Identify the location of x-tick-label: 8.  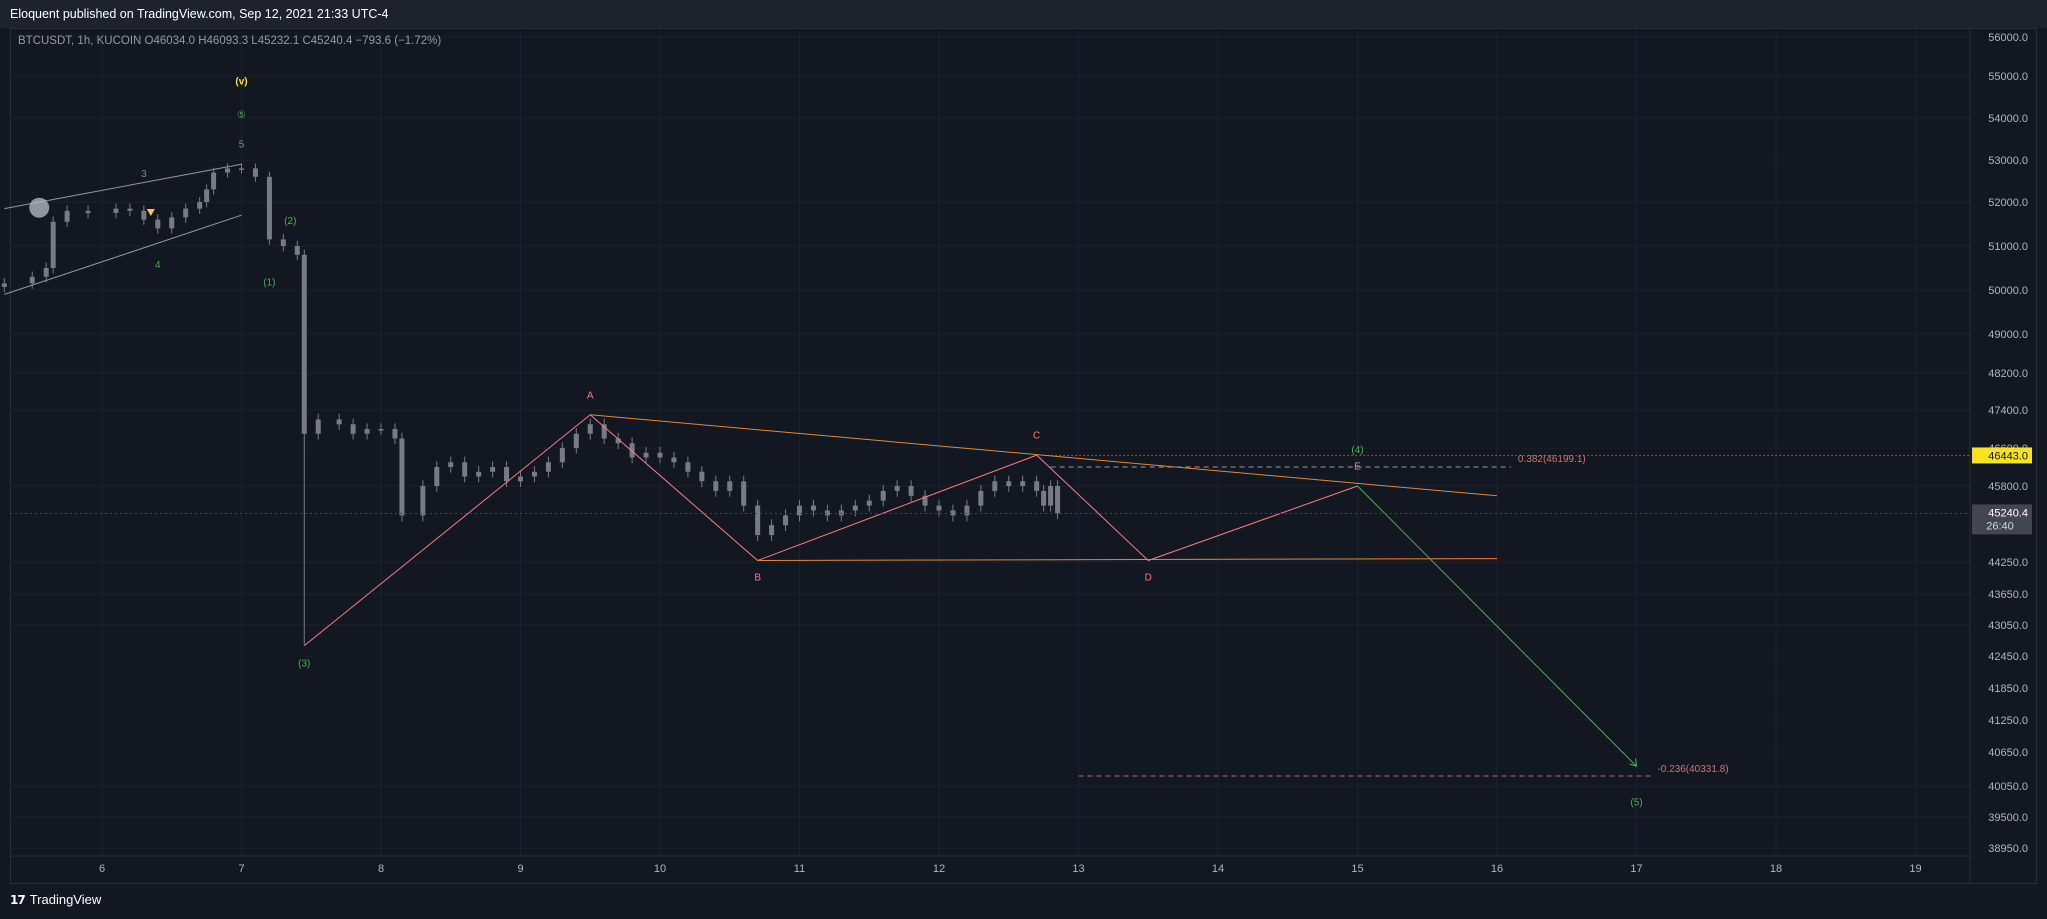
(381, 869).